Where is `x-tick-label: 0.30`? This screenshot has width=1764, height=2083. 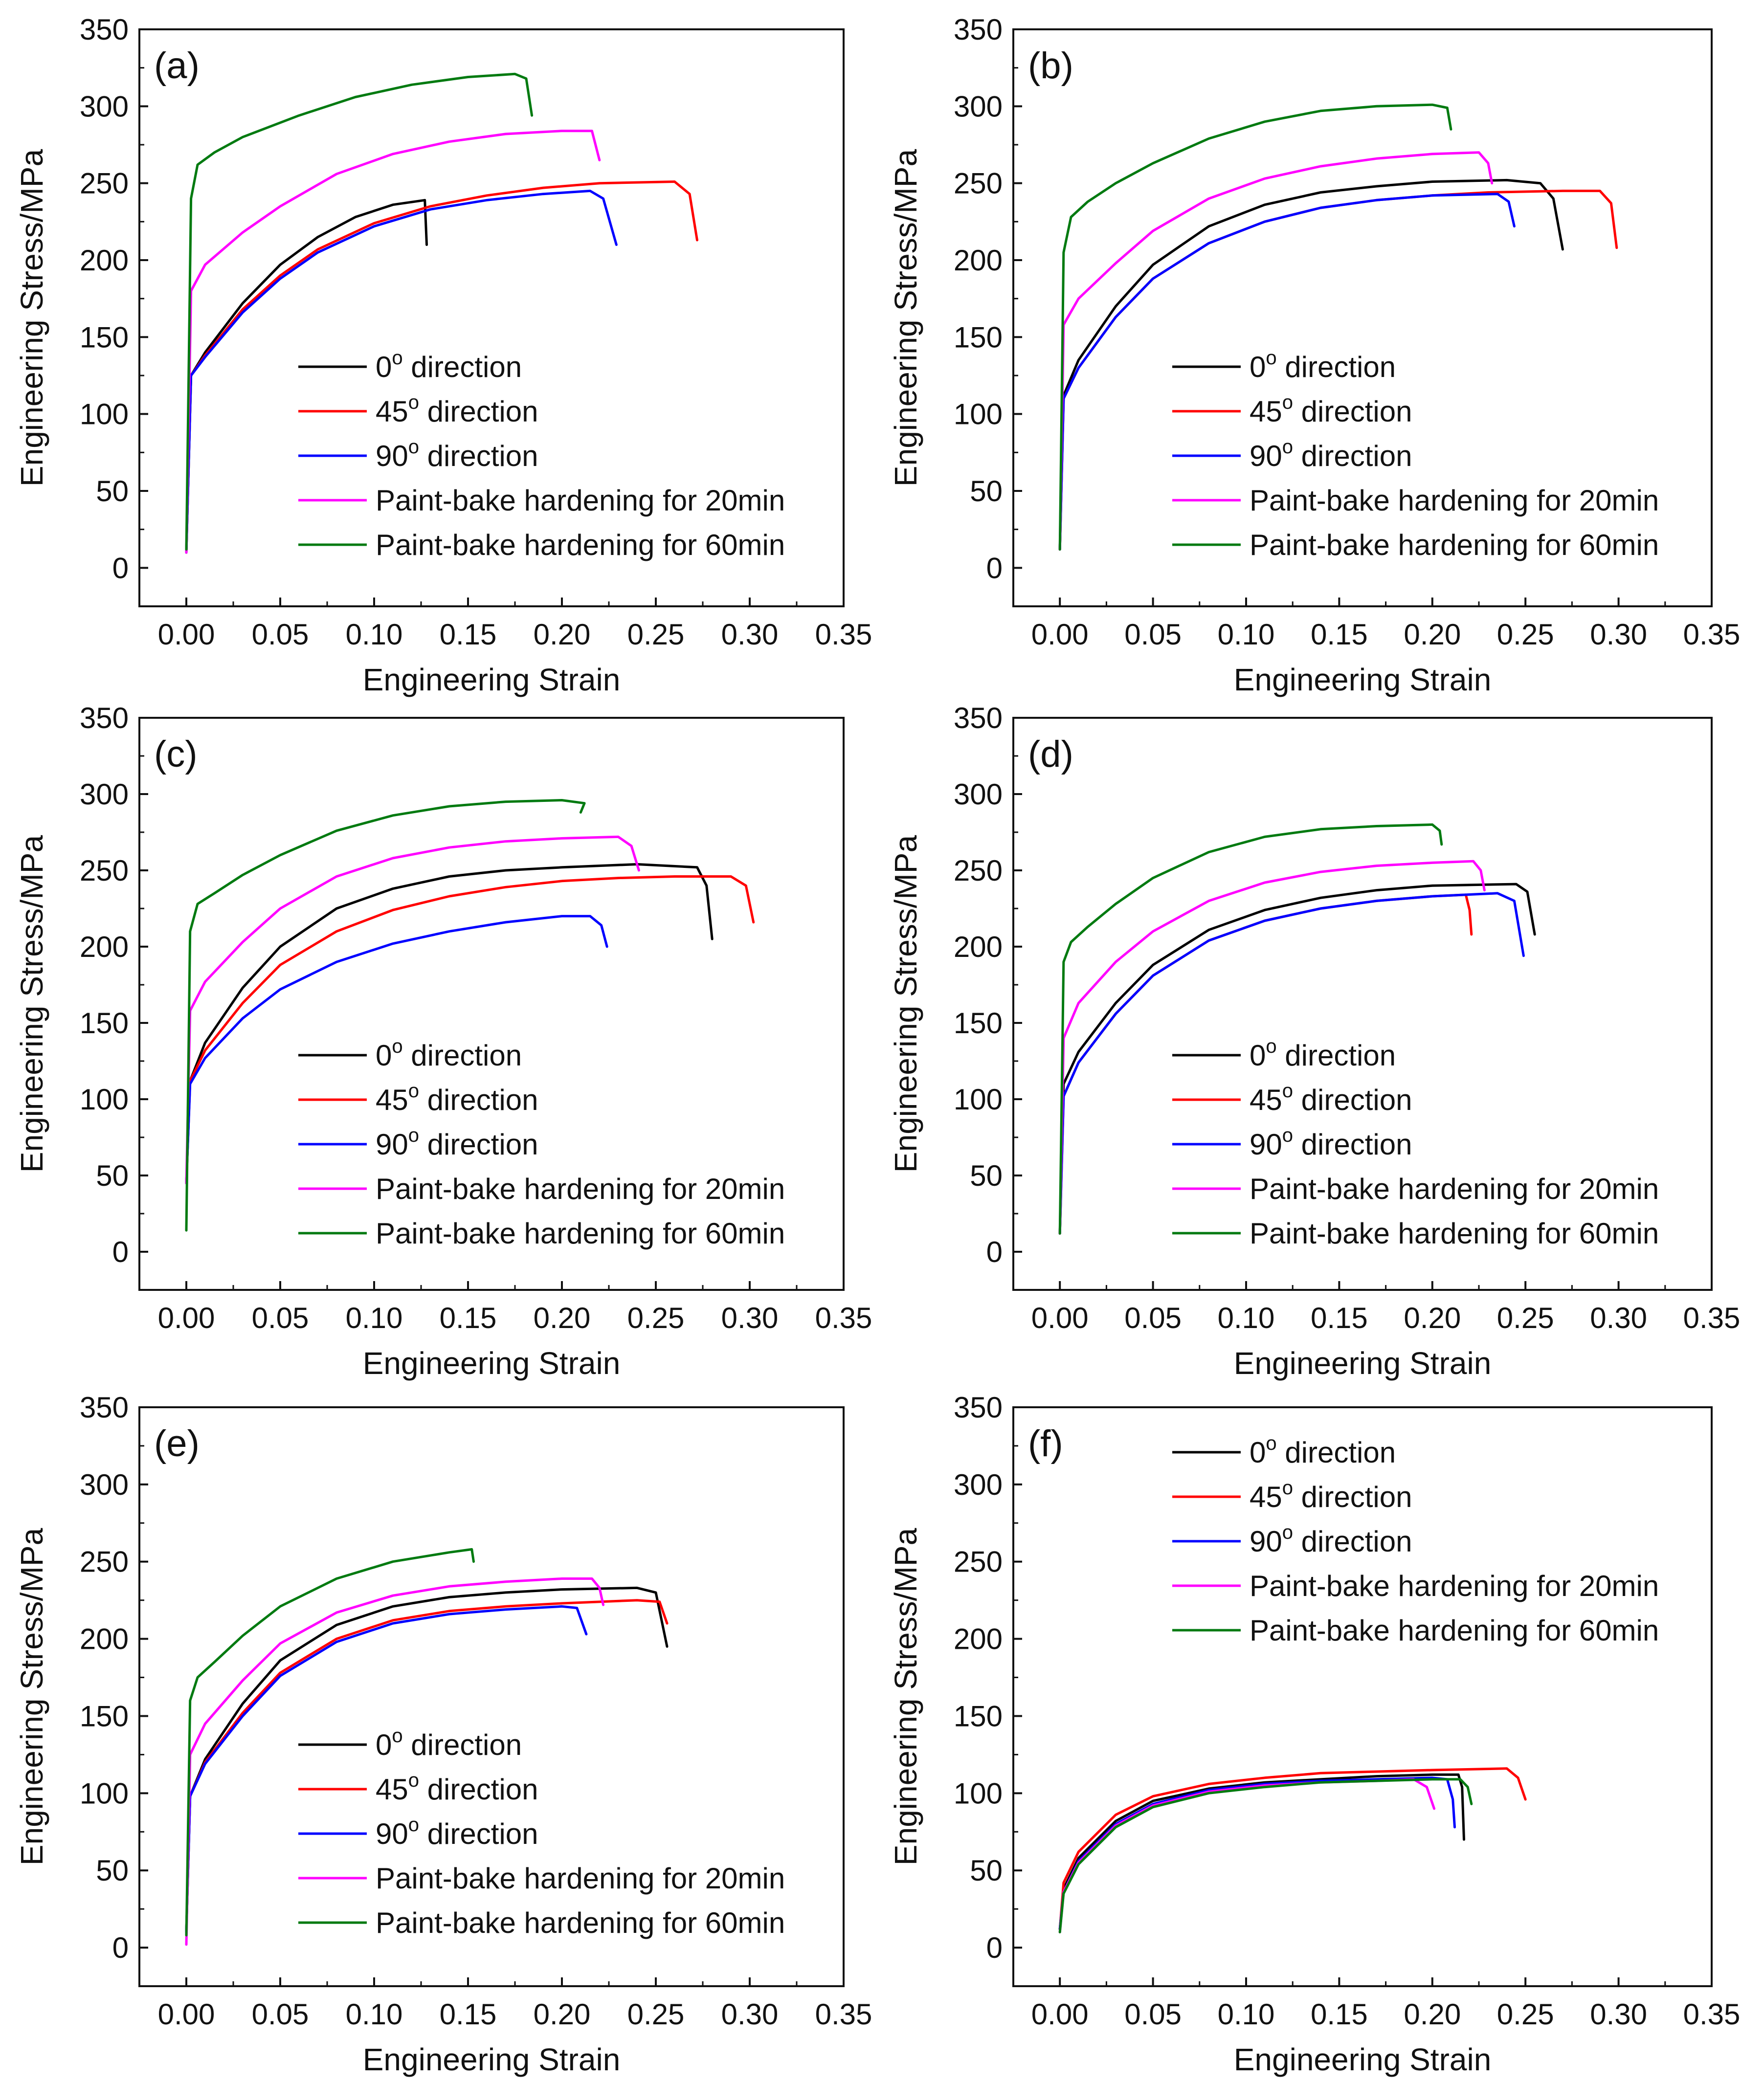
x-tick-label: 0.30 is located at coordinates (750, 1318).